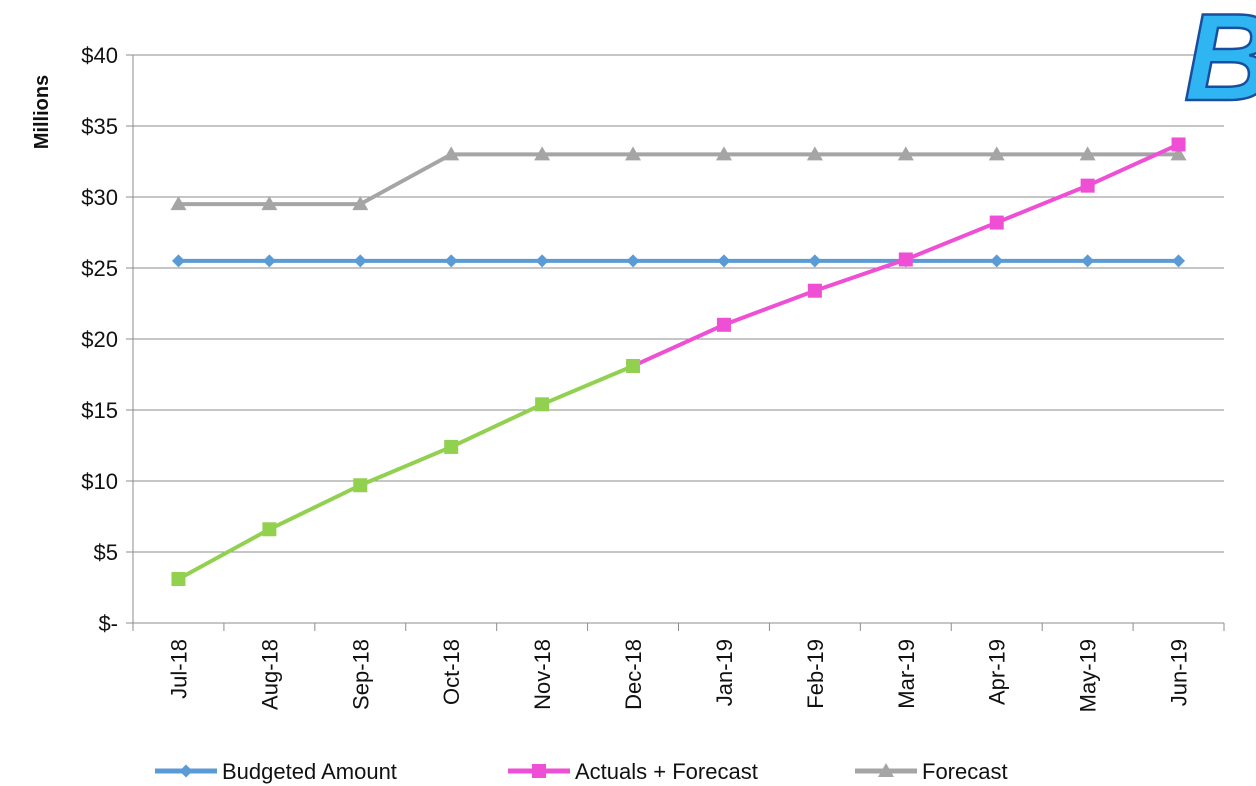  Describe the element at coordinates (360, 674) in the screenshot. I see `x-tick-label: Sep-18` at that location.